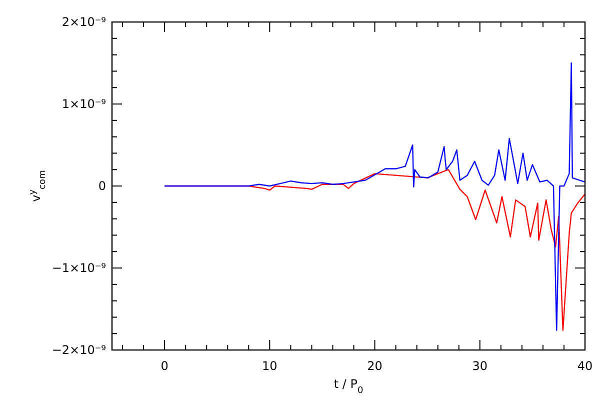 The image size is (600, 400). What do you see at coordinates (102, 186) in the screenshot?
I see `y-tick-label: 0` at bounding box center [102, 186].